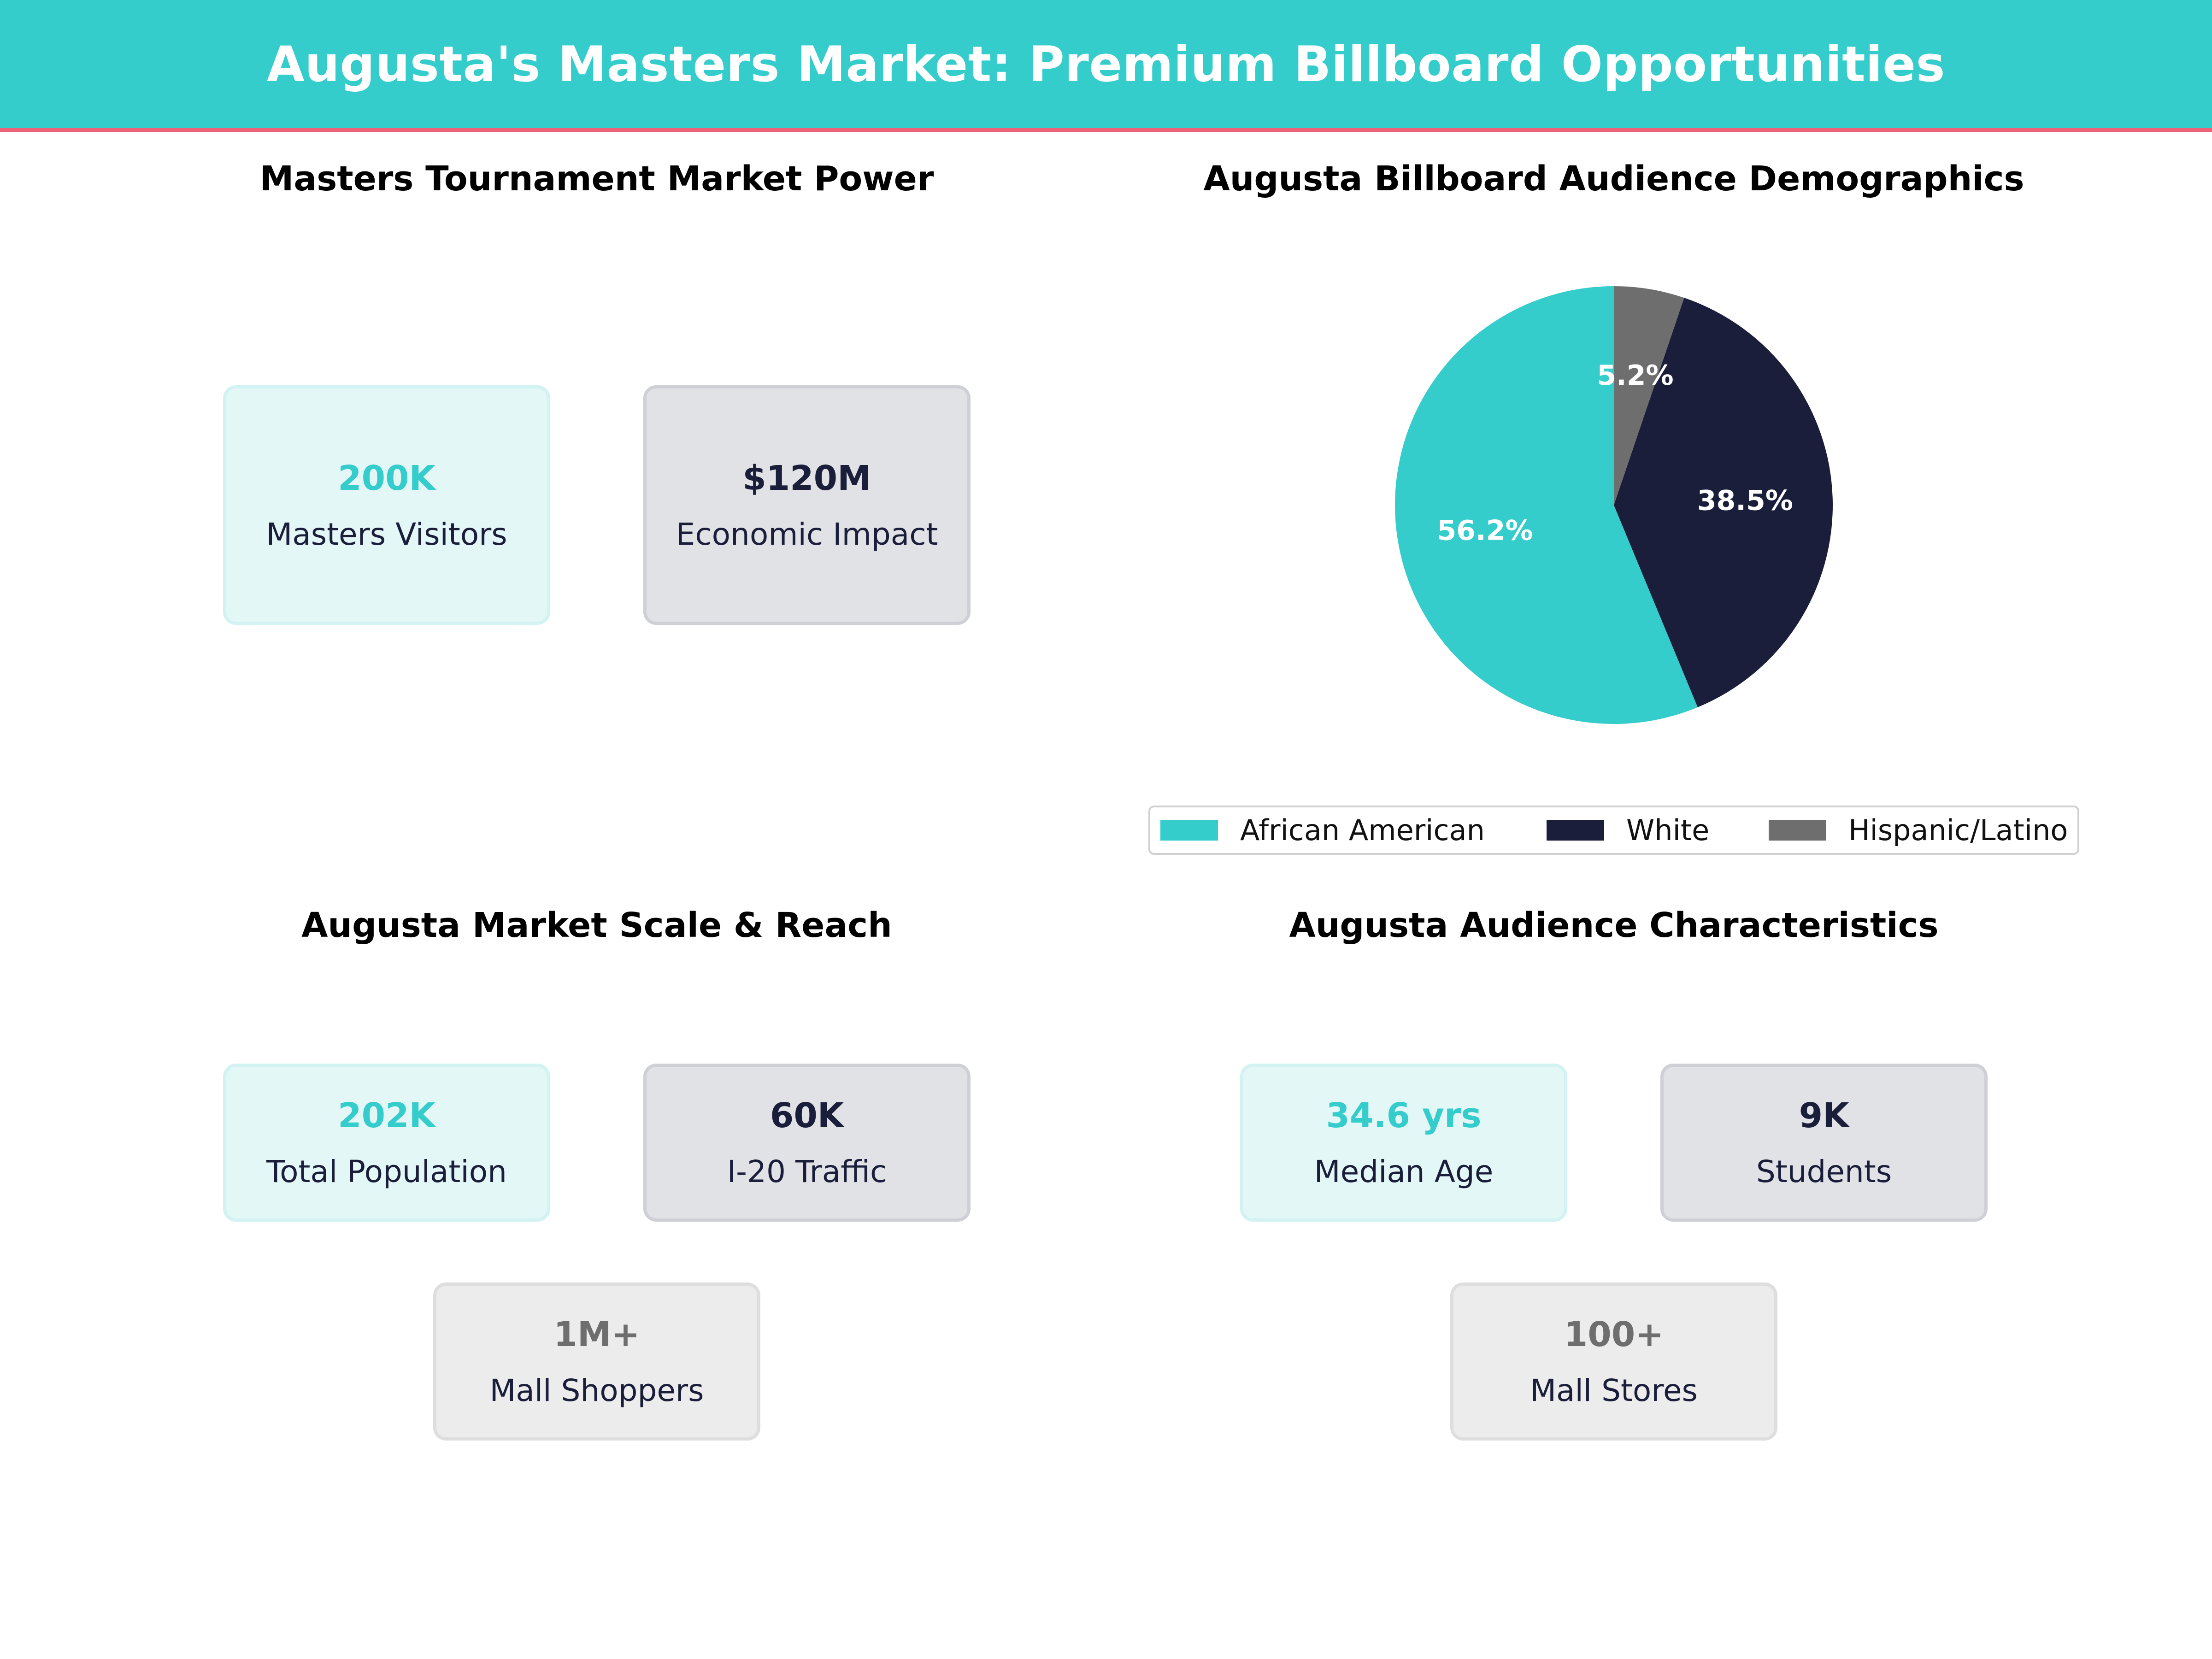  What do you see at coordinates (1614, 1390) in the screenshot?
I see `stat-label: Mall Stores` at bounding box center [1614, 1390].